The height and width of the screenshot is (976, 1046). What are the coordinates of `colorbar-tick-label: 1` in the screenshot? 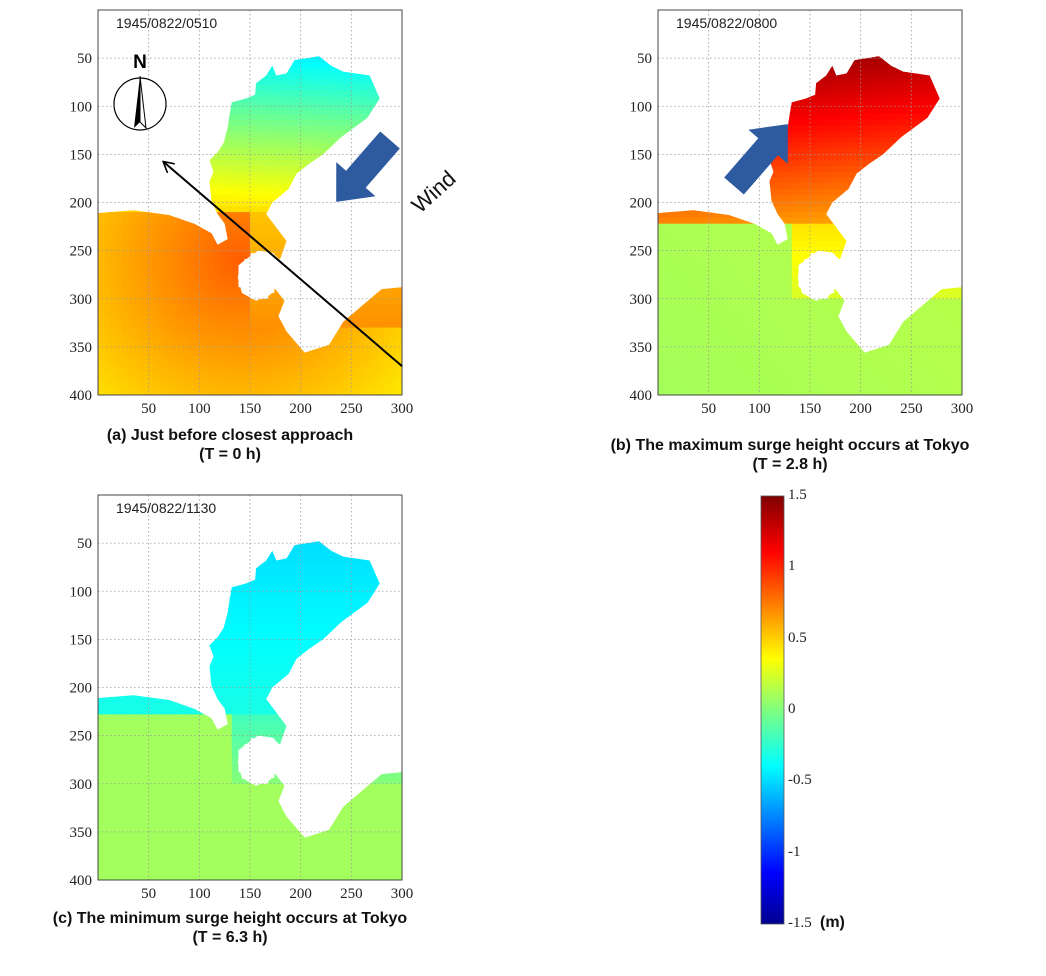 It's located at (792, 566).